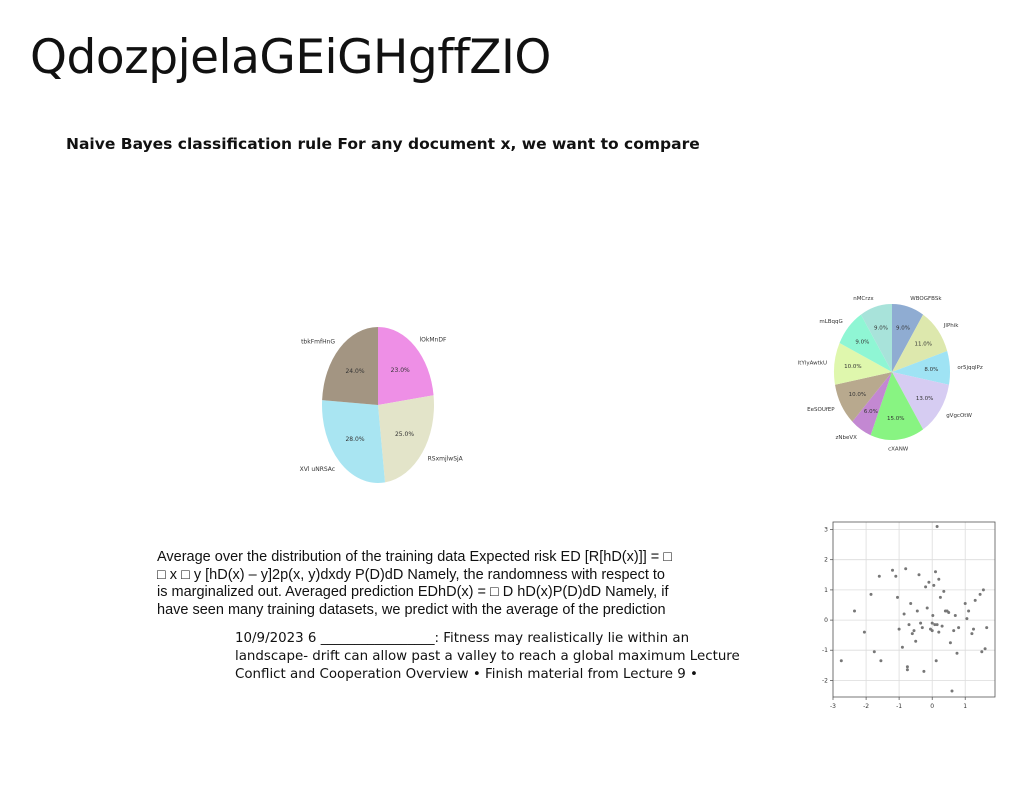 The width and height of the screenshot is (1024, 788). Describe the element at coordinates (826, 560) in the screenshot. I see `y-tick-label: 2` at that location.